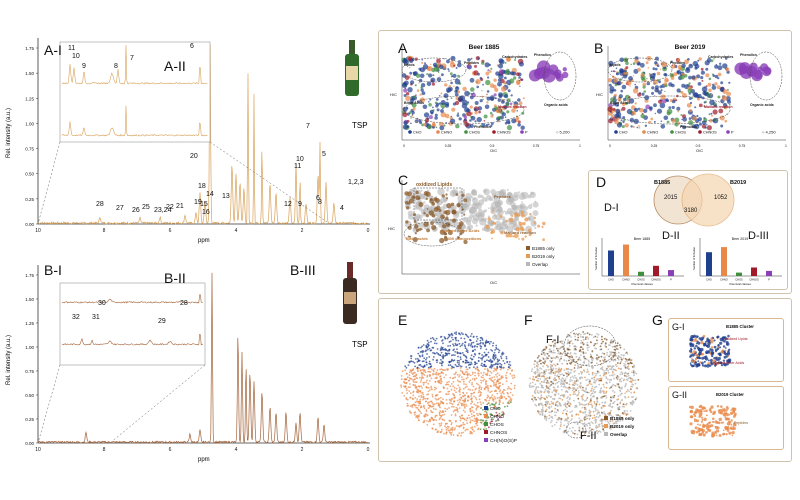  Describe the element at coordinates (512, 107) in the screenshot. I see `vk-region-label: Maillard reaction` at that location.